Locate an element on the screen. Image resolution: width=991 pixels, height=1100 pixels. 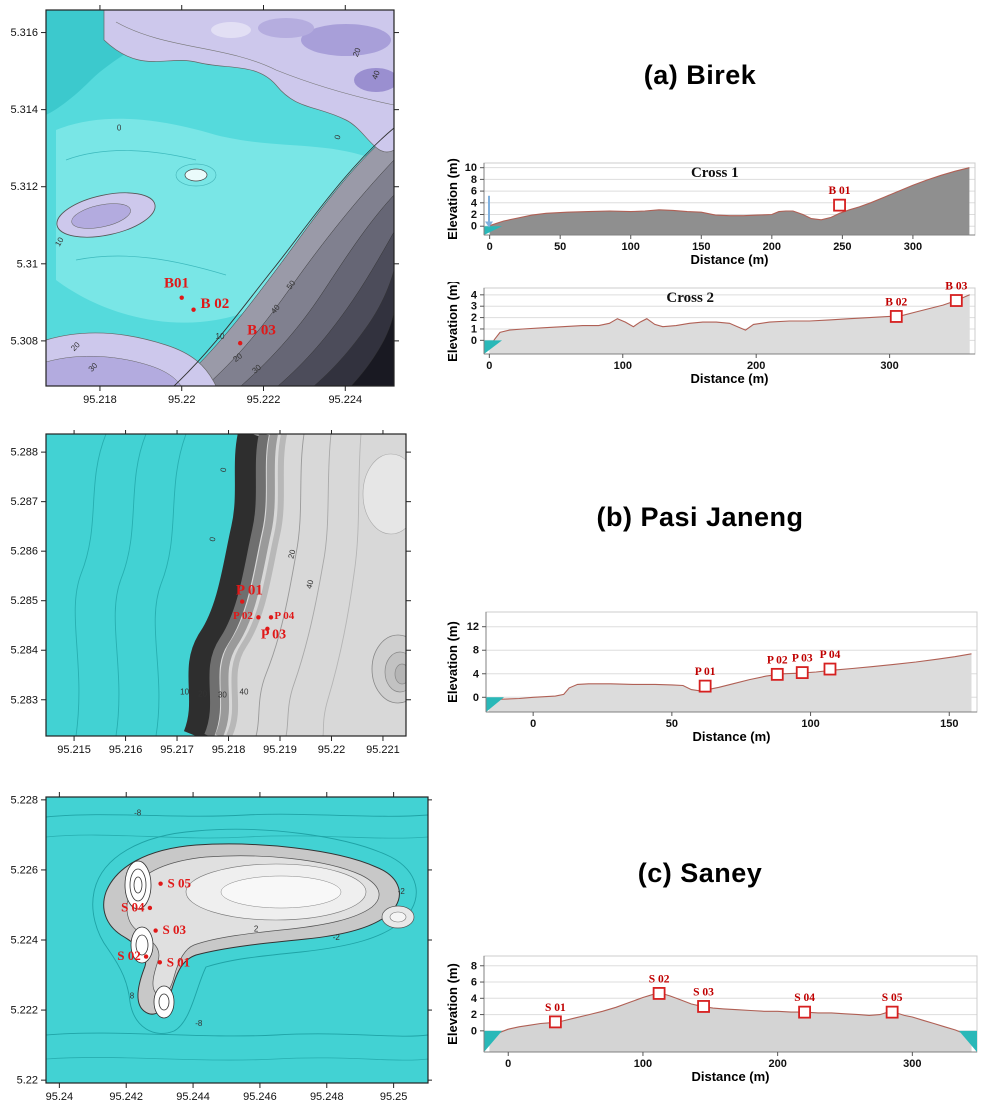
svg-text: 95.22 is located at coordinates (332, 750).